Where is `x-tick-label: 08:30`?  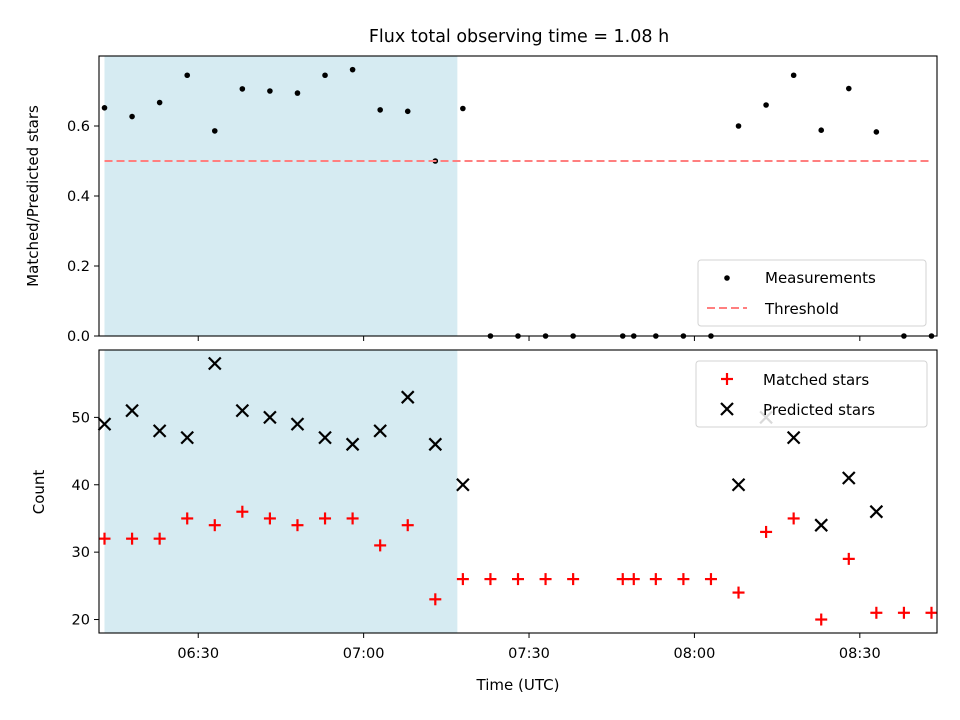
x-tick-label: 08:30 is located at coordinates (860, 654).